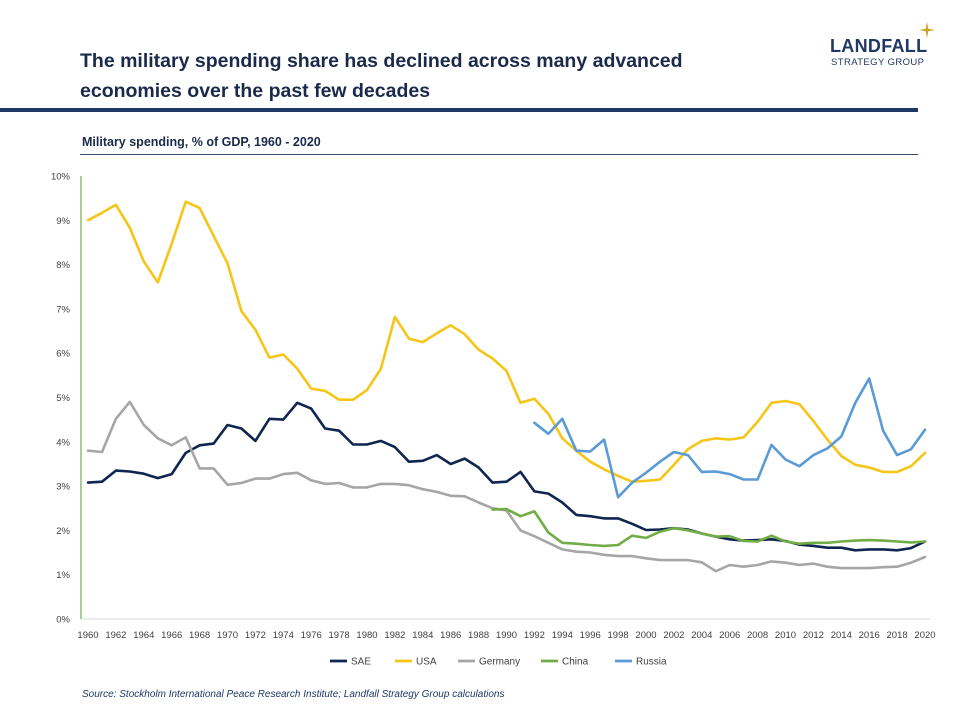  Describe the element at coordinates (757, 635) in the screenshot. I see `x-tick-label: 2008` at that location.